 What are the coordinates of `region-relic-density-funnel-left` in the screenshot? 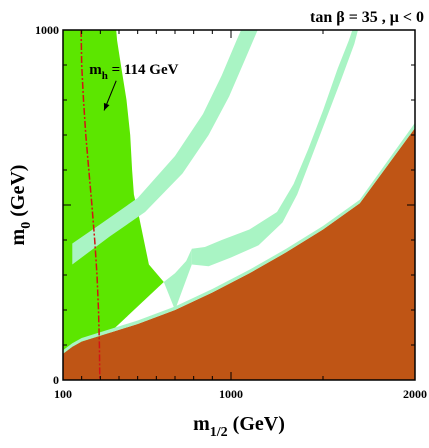 It's located at (177, 279).